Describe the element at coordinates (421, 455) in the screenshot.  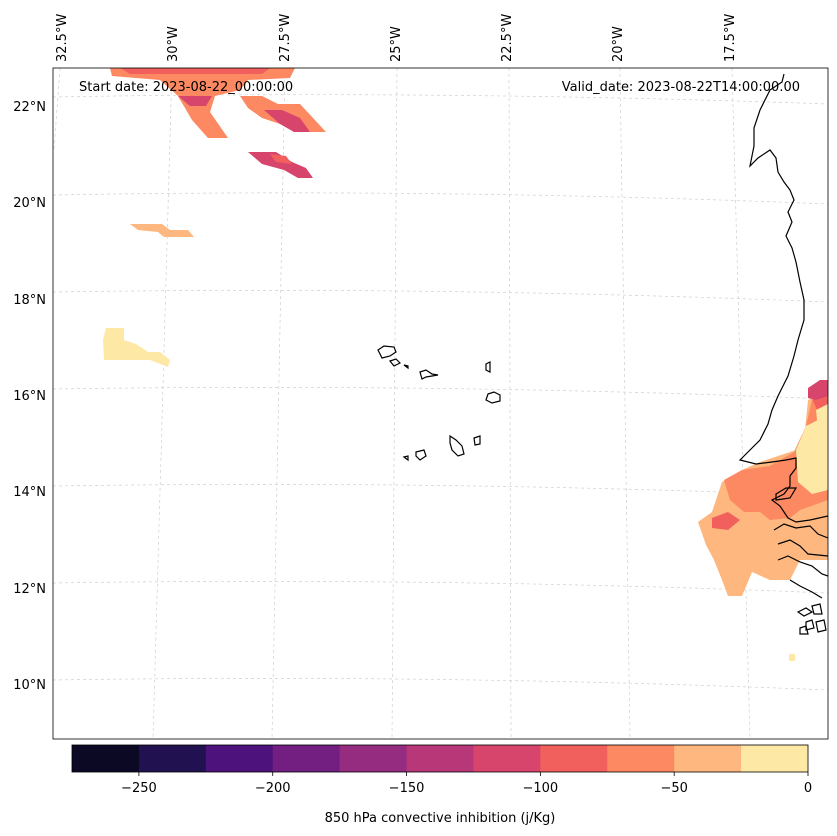
I see `fogo-island` at that location.